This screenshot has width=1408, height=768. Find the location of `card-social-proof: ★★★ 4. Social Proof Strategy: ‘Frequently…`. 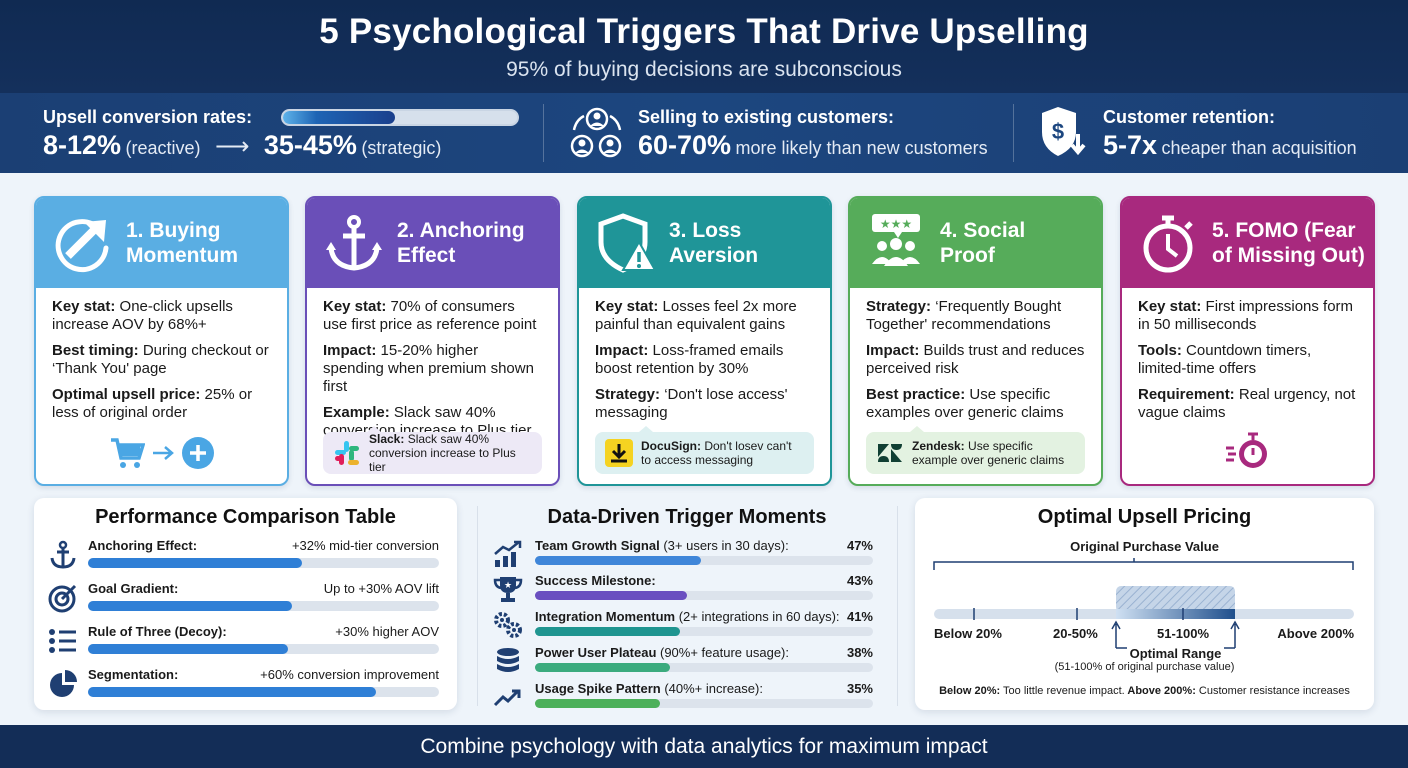

card-social-proof: ★★★ 4. Social Proof Strategy: ‘Frequently… is located at coordinates (975, 341).